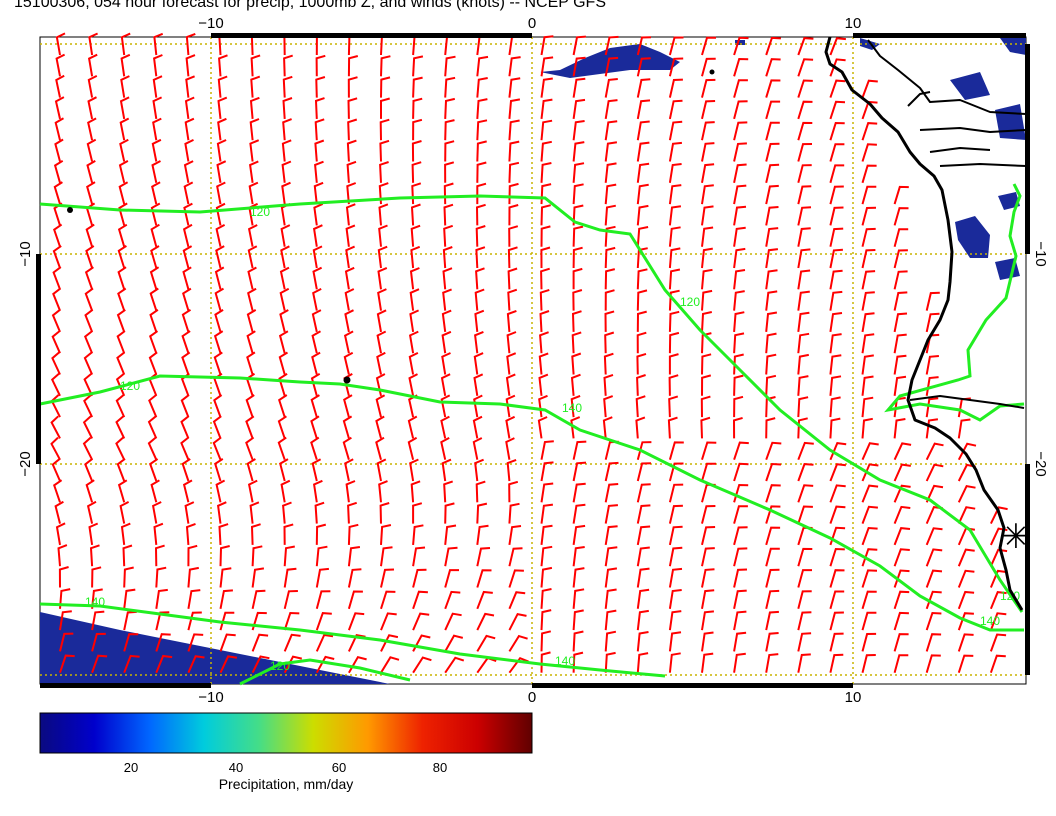 Image resolution: width=1056 pixels, height=816 pixels. Describe the element at coordinates (565, 661) in the screenshot. I see `contour-label: 140` at that location.